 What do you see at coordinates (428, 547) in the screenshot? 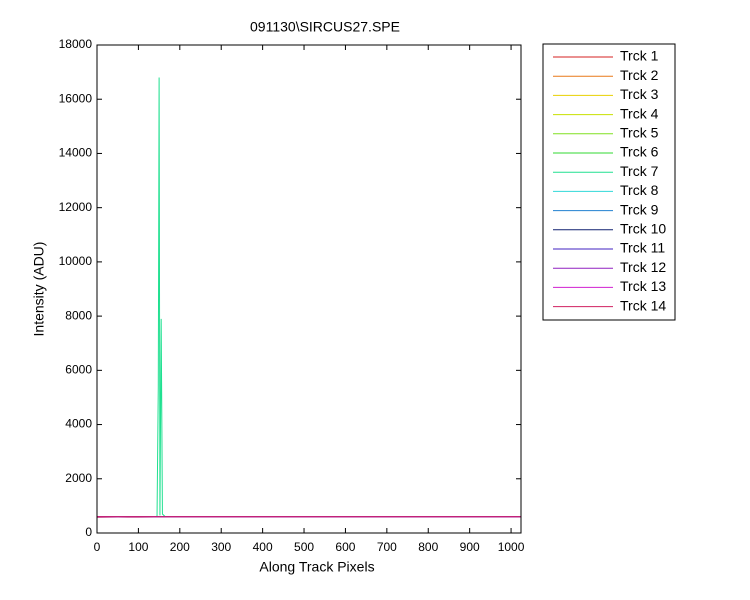
I see `x-tick-label: 800` at bounding box center [428, 547].